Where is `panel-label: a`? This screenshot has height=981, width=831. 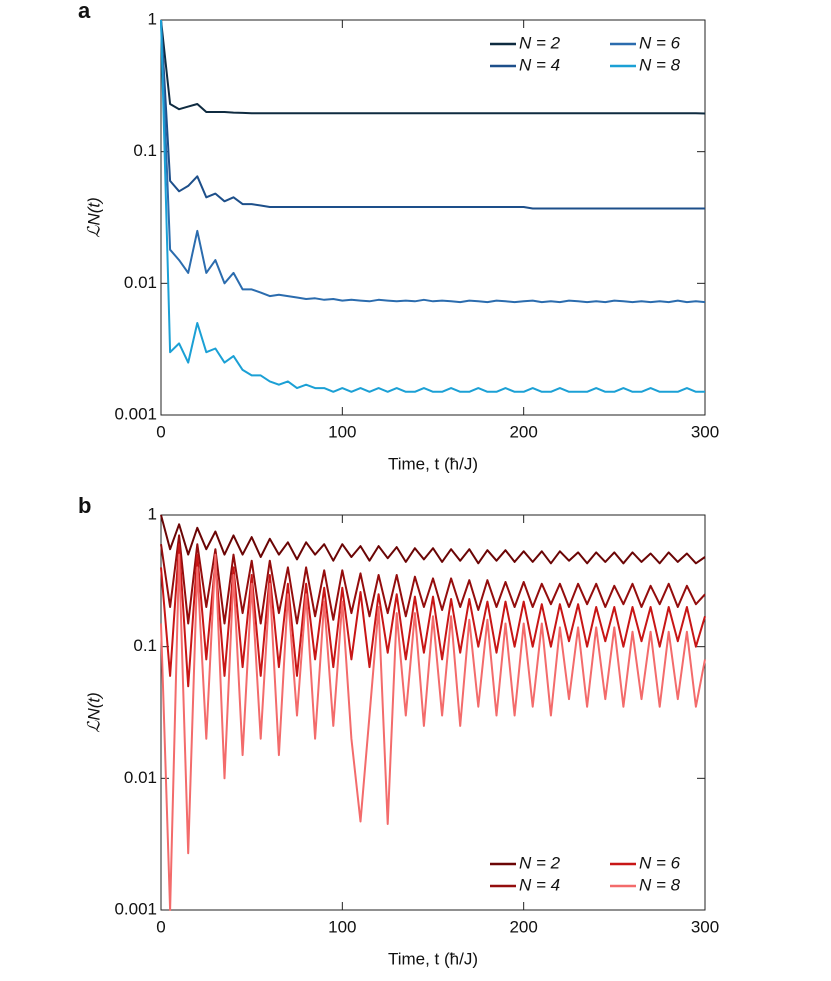
panel-label: a is located at coordinates (84, 11).